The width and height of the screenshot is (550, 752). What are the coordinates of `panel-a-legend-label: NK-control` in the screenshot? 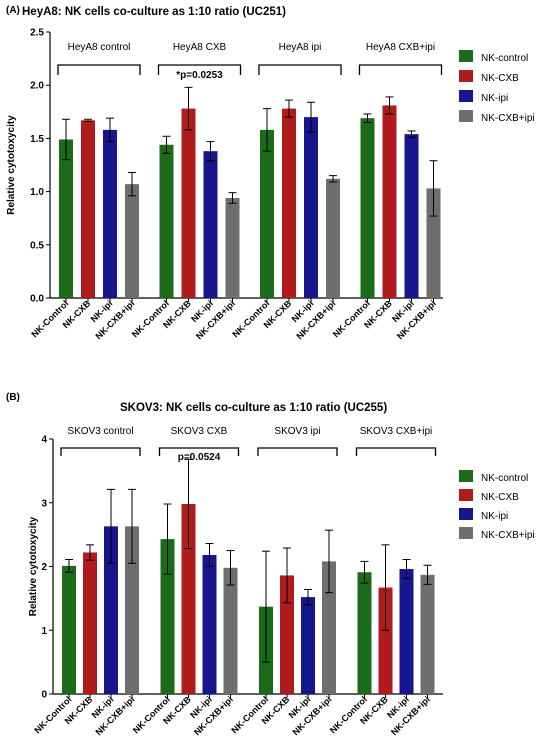 It's located at (504, 58).